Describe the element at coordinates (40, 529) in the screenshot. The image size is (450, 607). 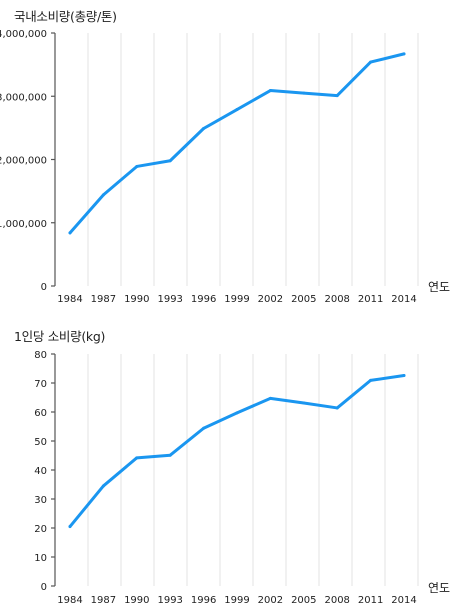
I see `y-tick-label: 20` at that location.